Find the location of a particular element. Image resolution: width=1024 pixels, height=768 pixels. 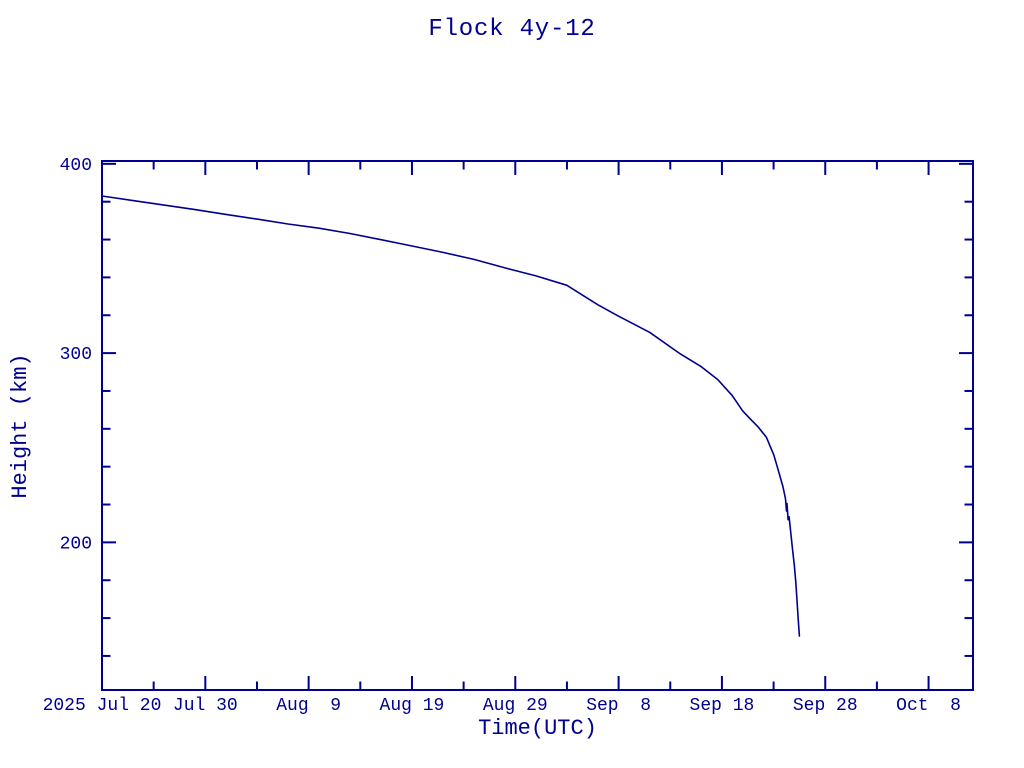

x-tick-label: 2025 Jul 20 is located at coordinates (102, 706).